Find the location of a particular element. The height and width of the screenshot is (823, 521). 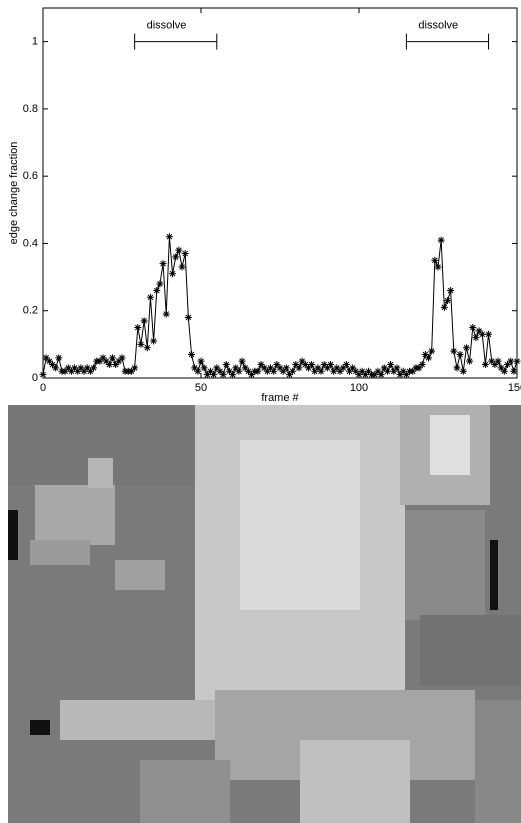

annotation-text: dissolve is located at coordinates (167, 26).